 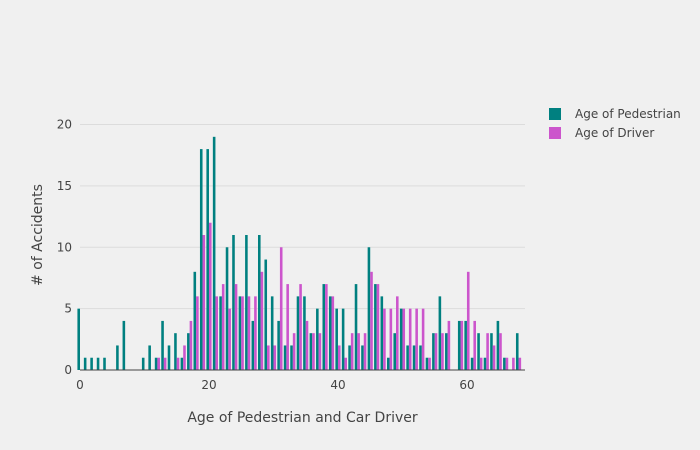 What do you see at coordinates (337, 385) in the screenshot?
I see `x-tick-label: 40` at bounding box center [337, 385].